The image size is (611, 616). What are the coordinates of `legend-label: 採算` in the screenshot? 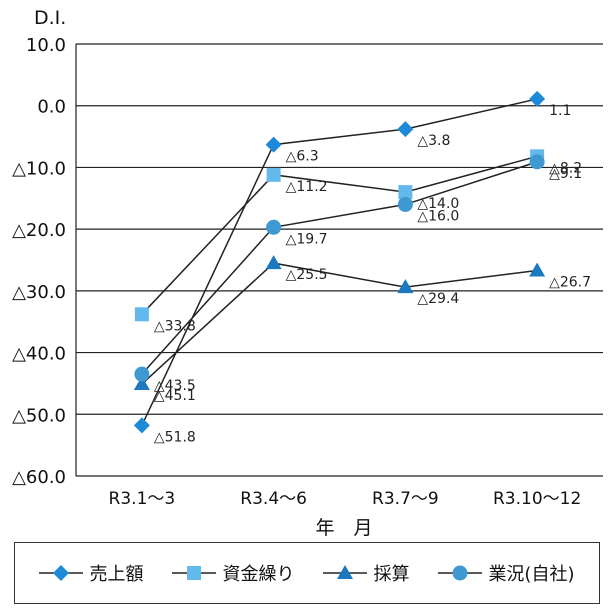 It's located at (391, 574).